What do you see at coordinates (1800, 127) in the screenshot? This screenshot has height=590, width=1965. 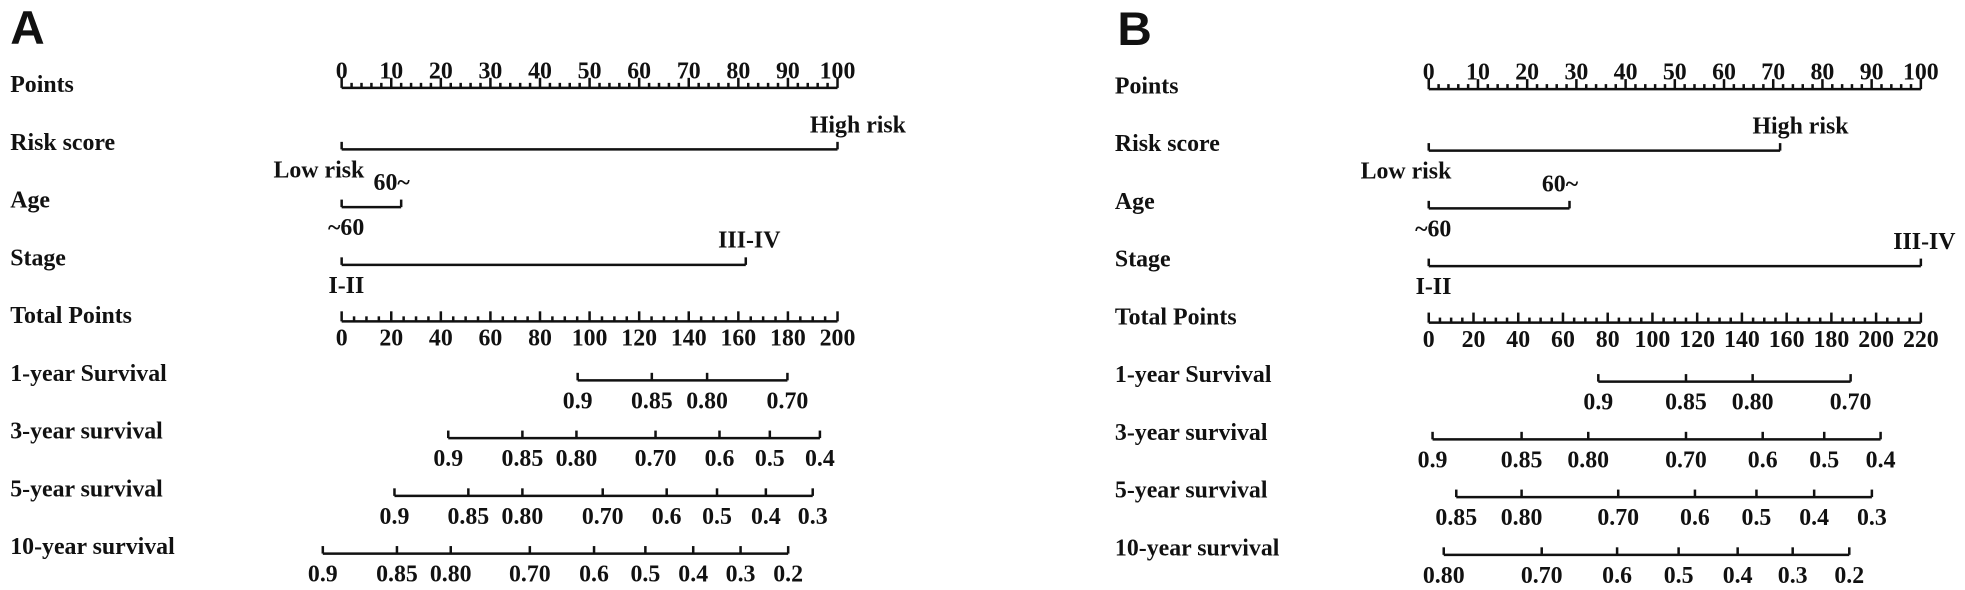 I see `level-label: High risk` at bounding box center [1800, 127].